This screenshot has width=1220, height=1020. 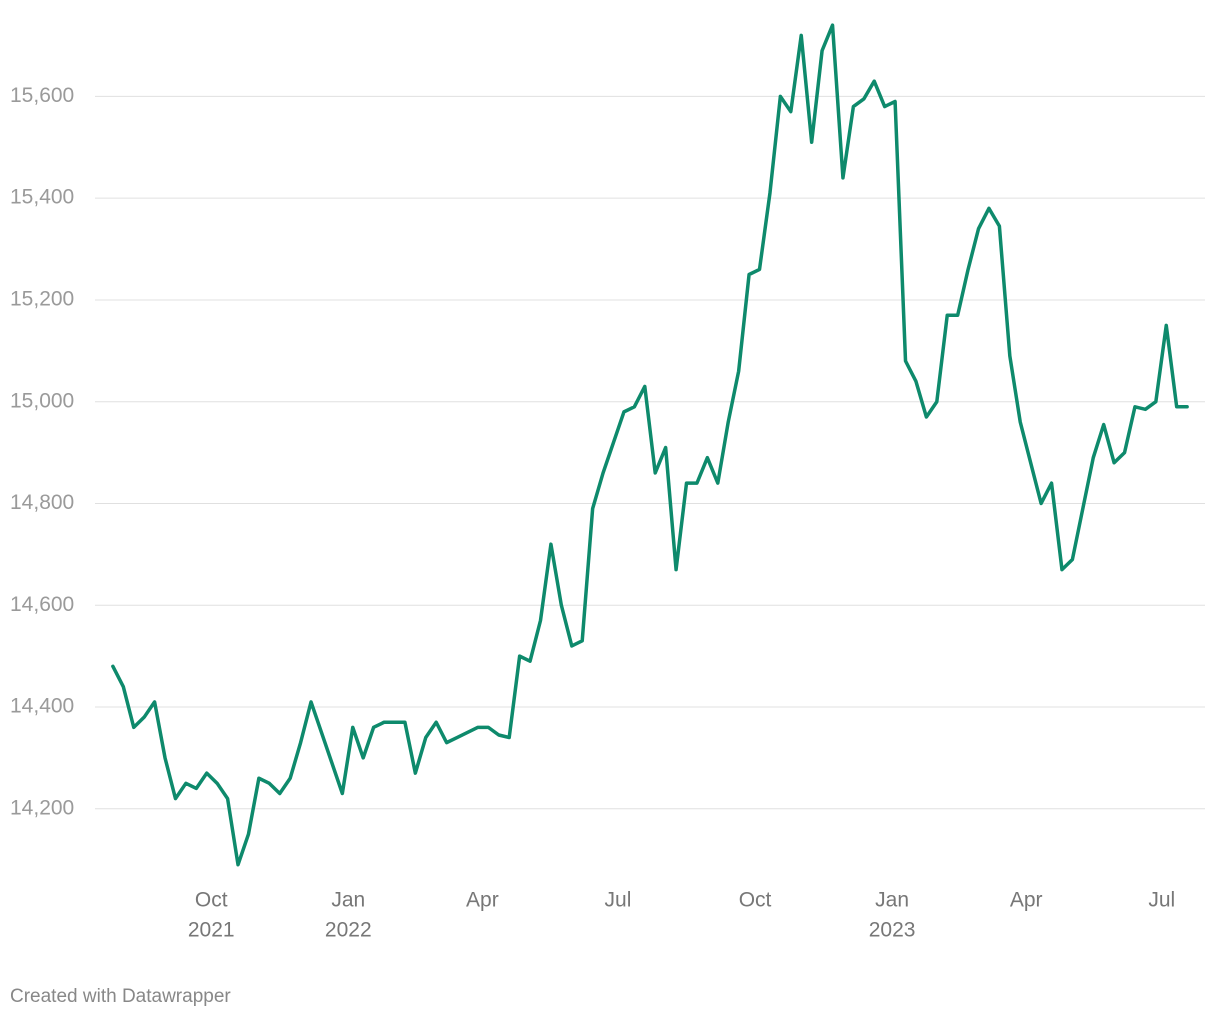 What do you see at coordinates (348, 930) in the screenshot?
I see `x-tick-label: 2022` at bounding box center [348, 930].